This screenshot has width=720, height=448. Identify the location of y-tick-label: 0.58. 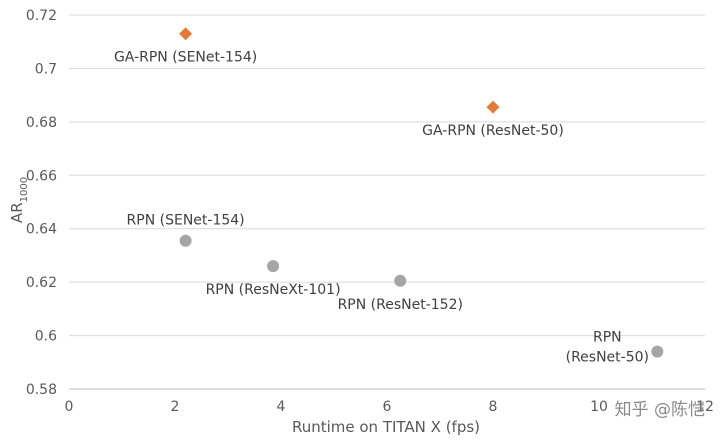
(41, 390).